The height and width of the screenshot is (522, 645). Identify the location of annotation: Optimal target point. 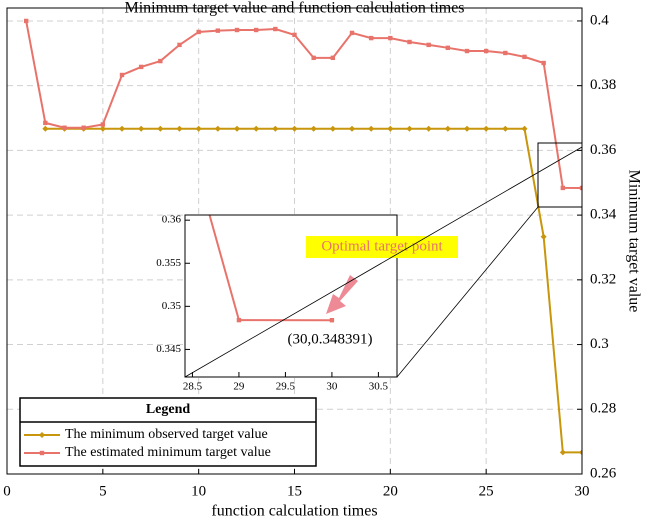
(382, 246).